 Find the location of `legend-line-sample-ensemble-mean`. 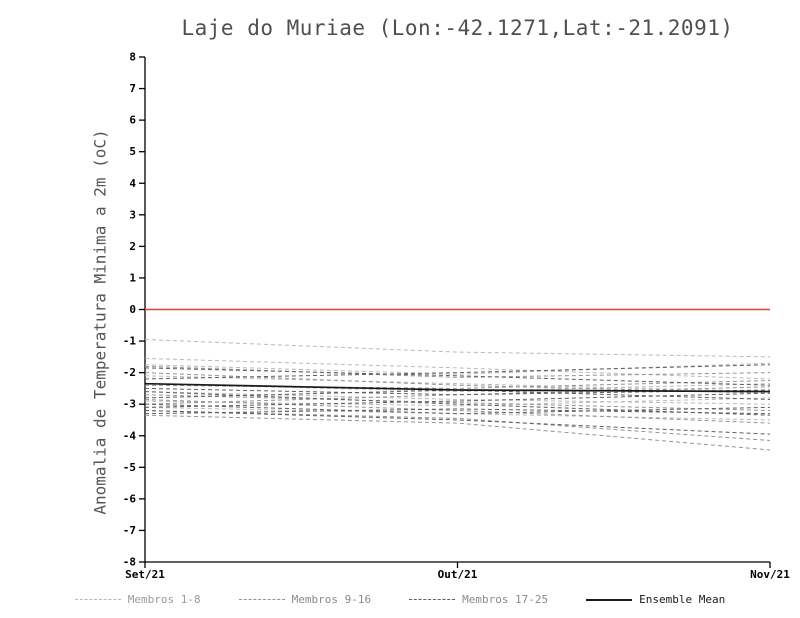

legend-line-sample-ensemble-mean is located at coordinates (609, 599).